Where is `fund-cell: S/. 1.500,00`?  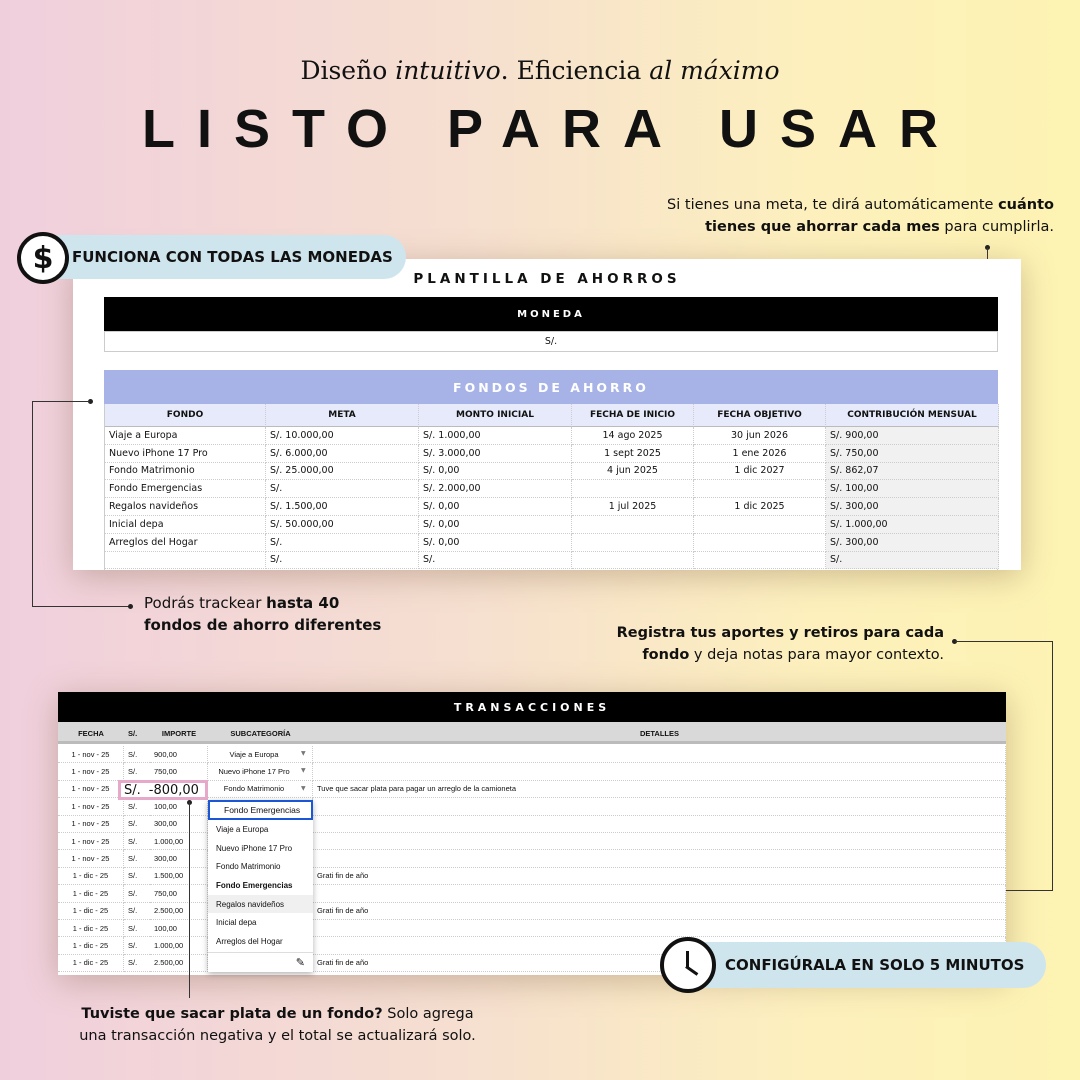
fund-cell: S/. 1.500,00 is located at coordinates (342, 507).